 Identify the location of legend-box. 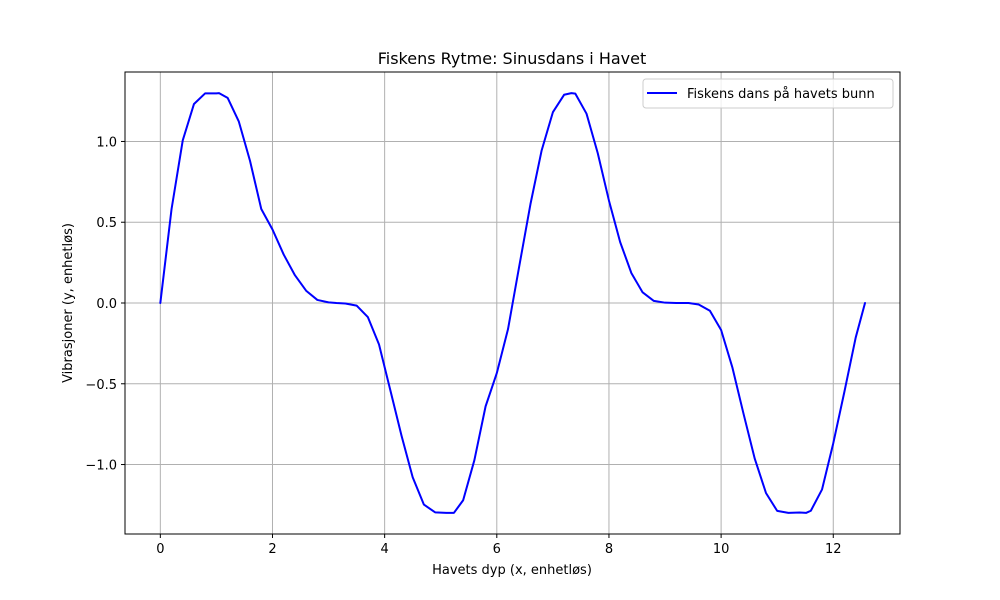
(768, 93).